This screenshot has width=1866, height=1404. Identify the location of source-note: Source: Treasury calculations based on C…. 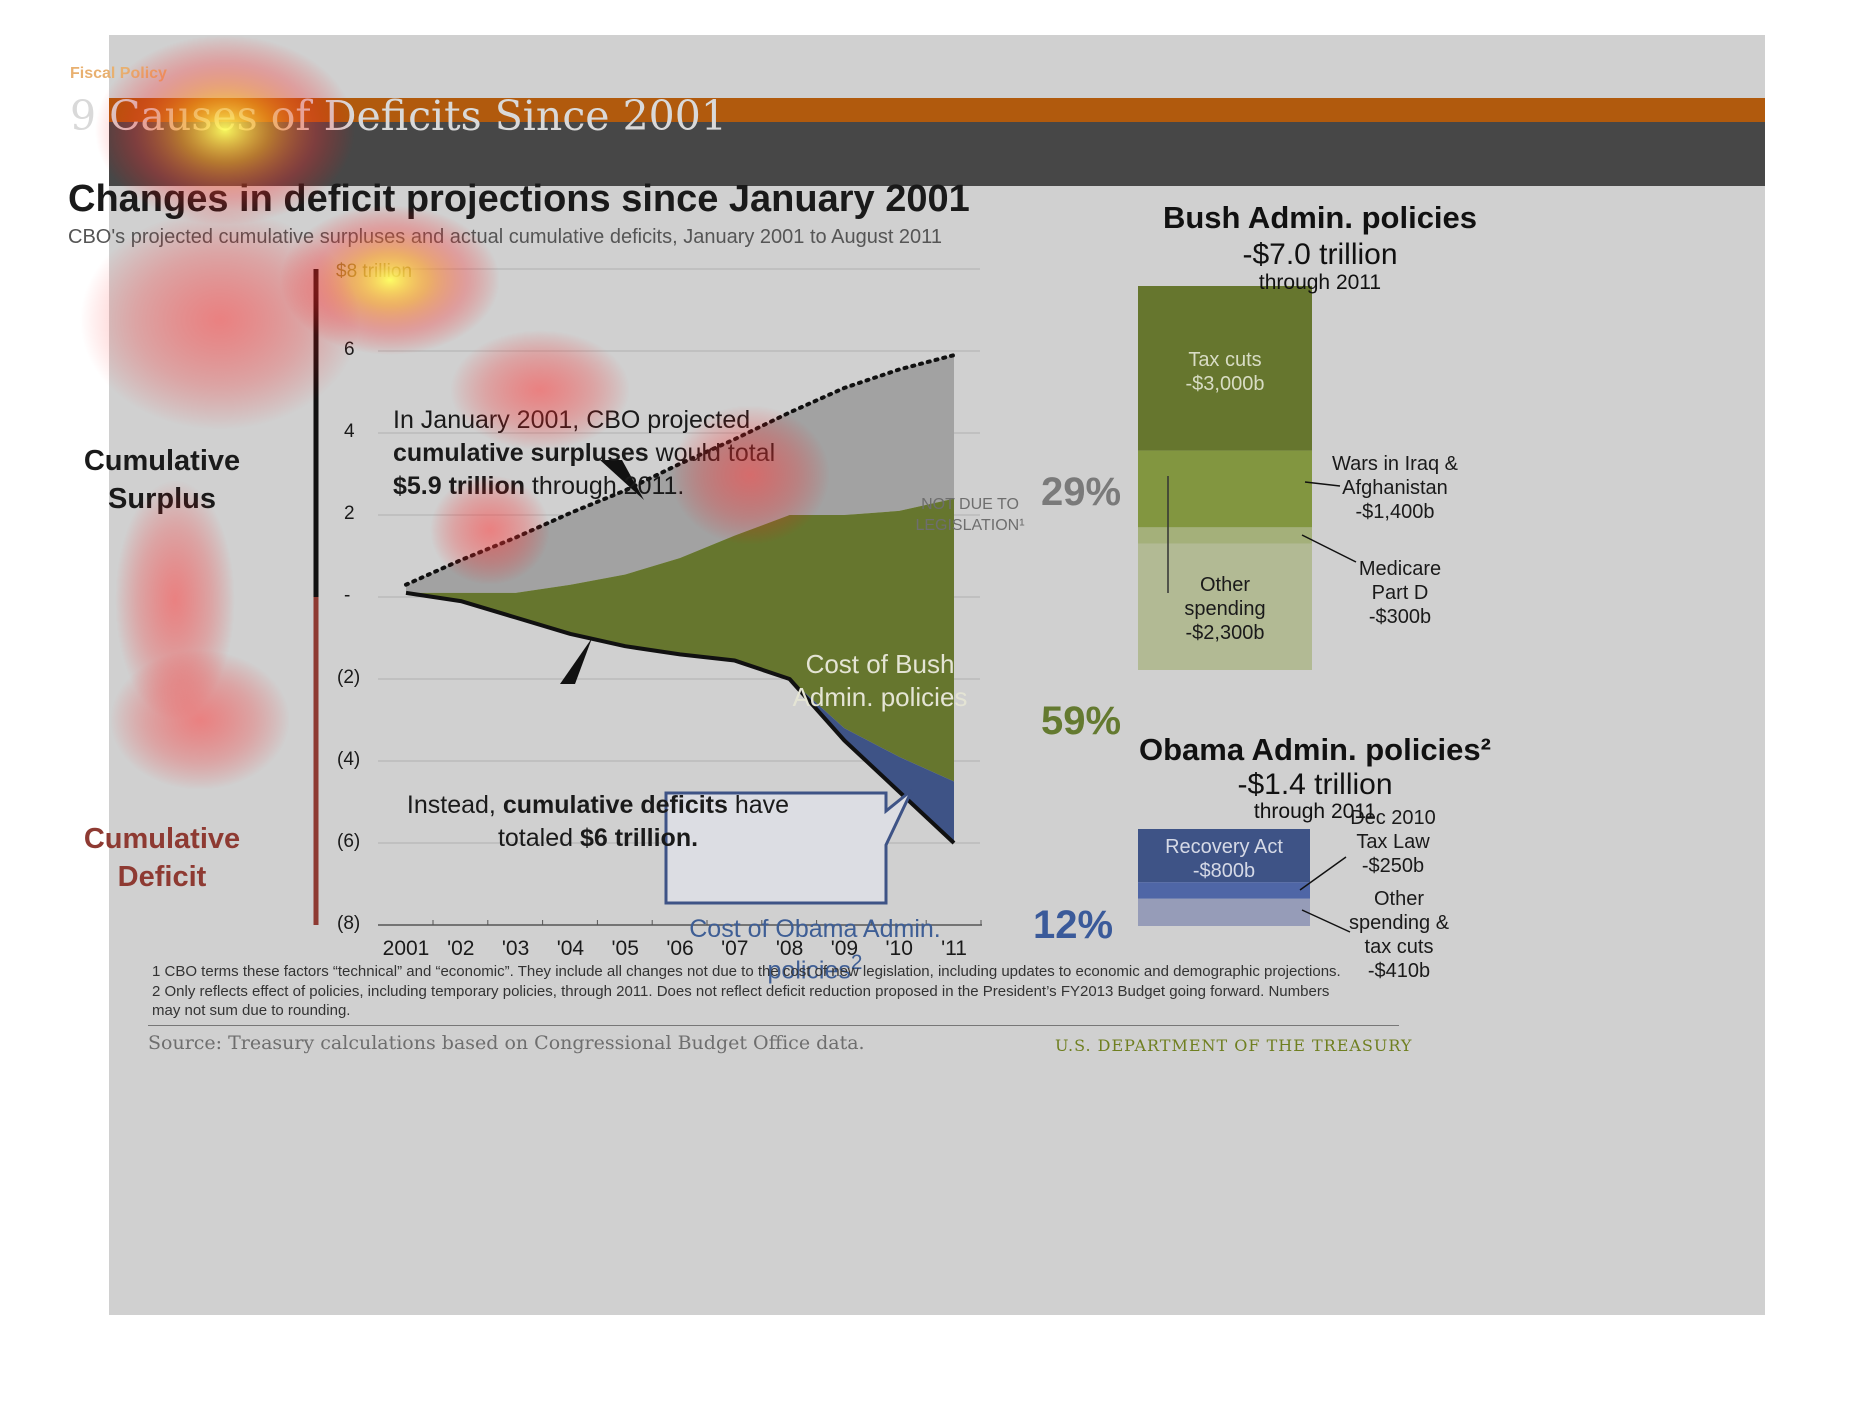
(506, 1043).